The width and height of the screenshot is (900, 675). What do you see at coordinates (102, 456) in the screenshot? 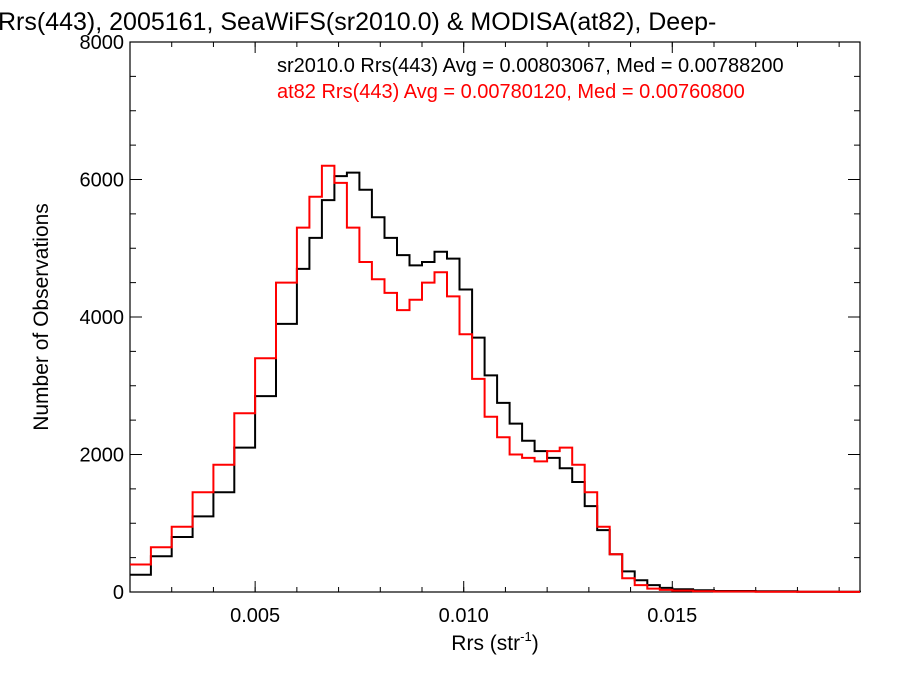
I see `y-tick-label: 2000` at bounding box center [102, 456].